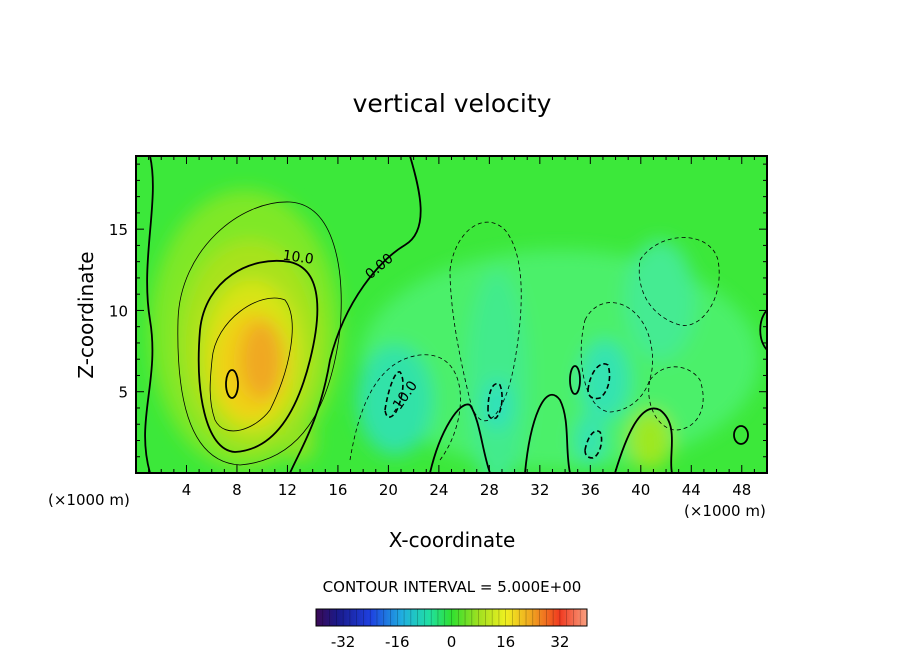 The image size is (904, 654). I want to click on x-tick-label: 24, so click(438, 490).